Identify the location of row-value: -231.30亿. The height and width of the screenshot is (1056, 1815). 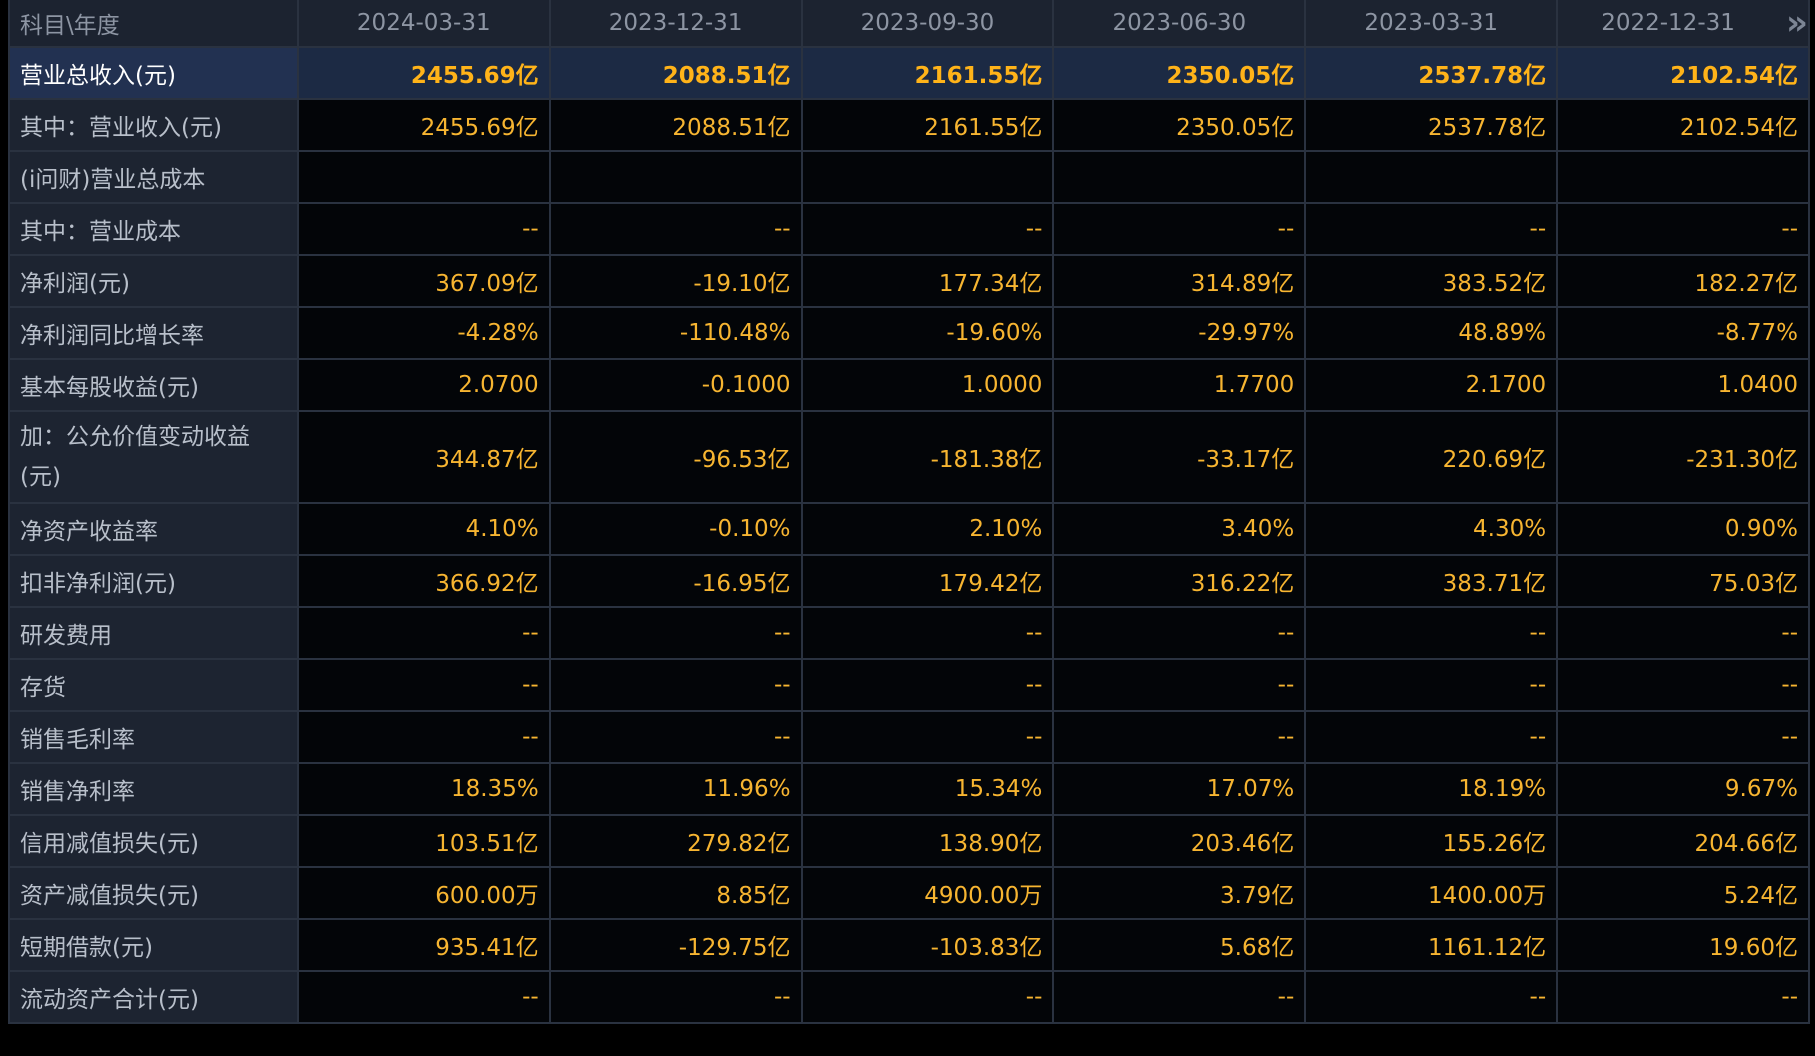
(1683, 457).